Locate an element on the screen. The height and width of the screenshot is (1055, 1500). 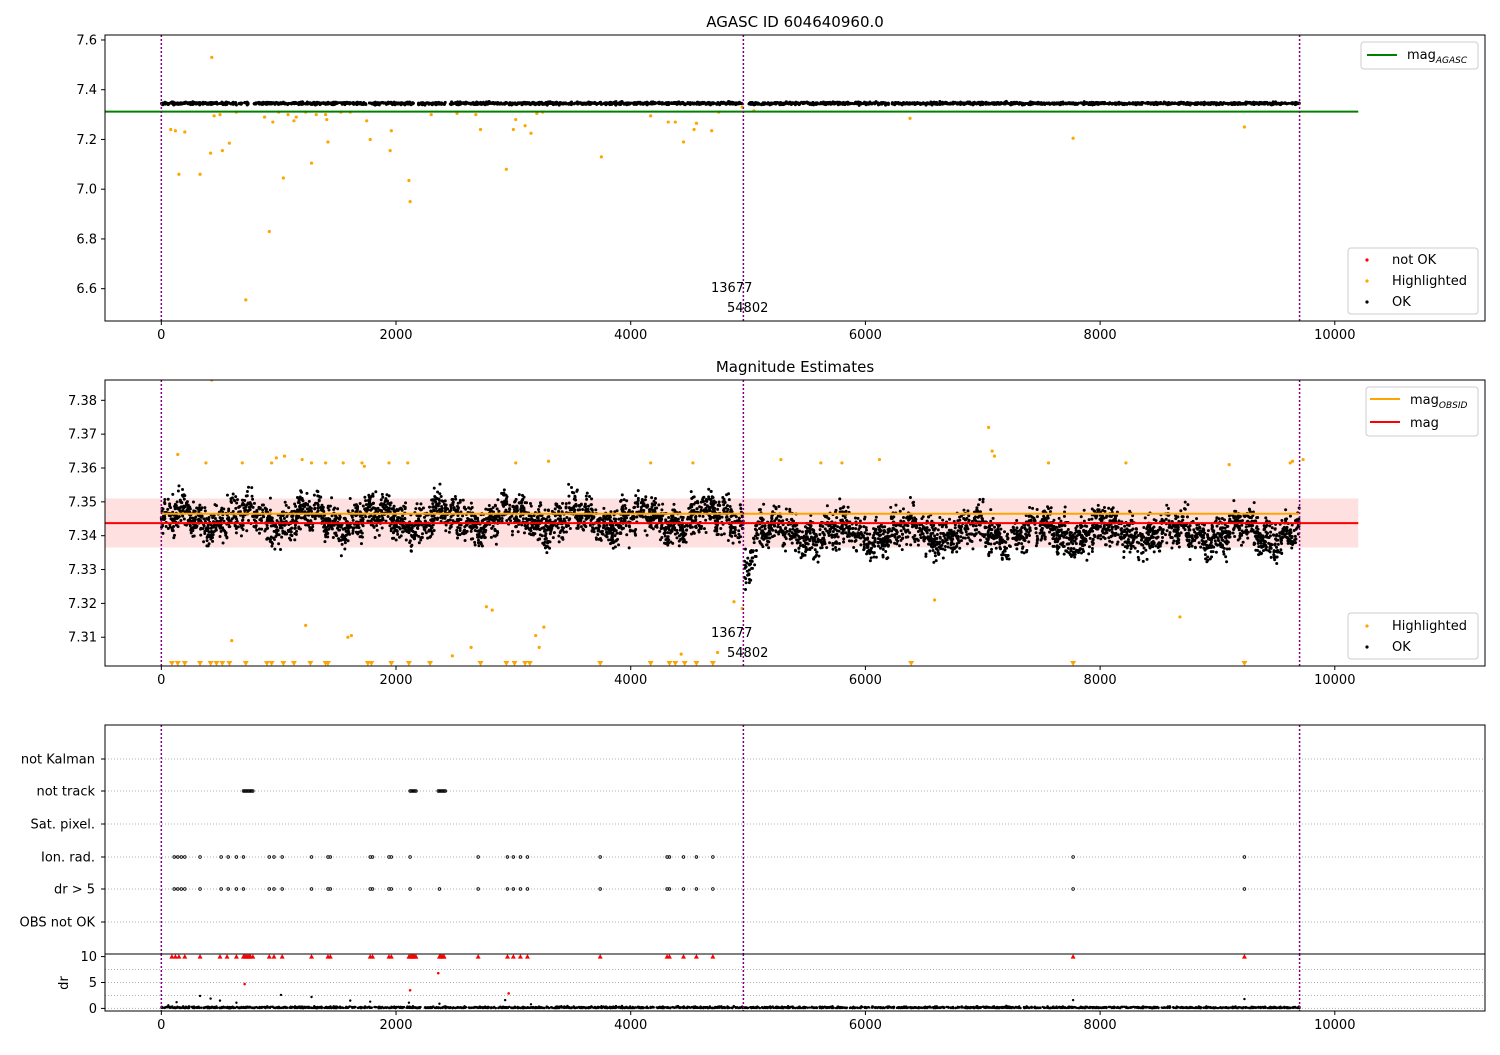
legend-marker-not-ok is located at coordinates (1366, 259).